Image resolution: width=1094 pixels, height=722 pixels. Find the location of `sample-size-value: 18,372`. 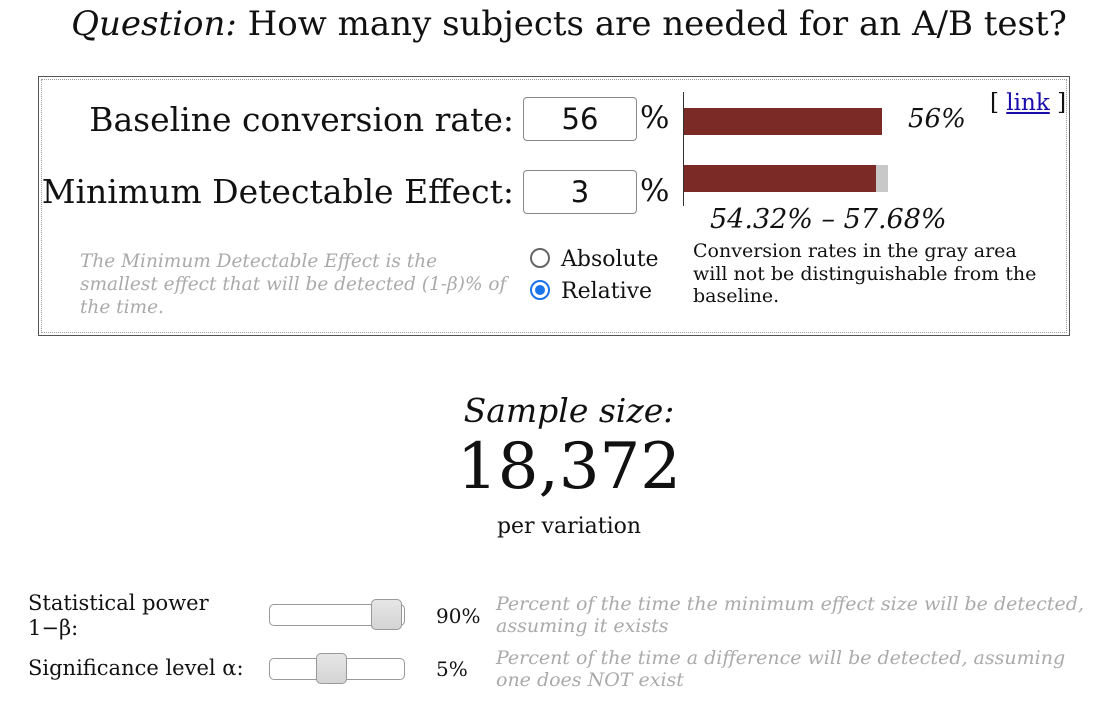

sample-size-value: 18,372 is located at coordinates (569, 467).